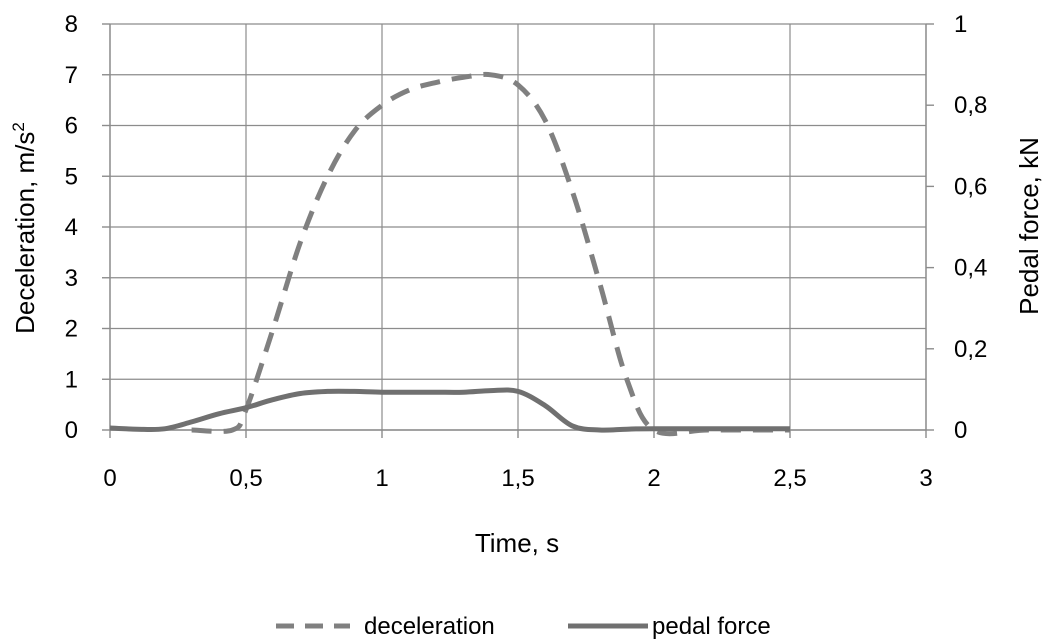  Describe the element at coordinates (711, 626) in the screenshot. I see `legend-label-pedal-force: pedal force` at that location.